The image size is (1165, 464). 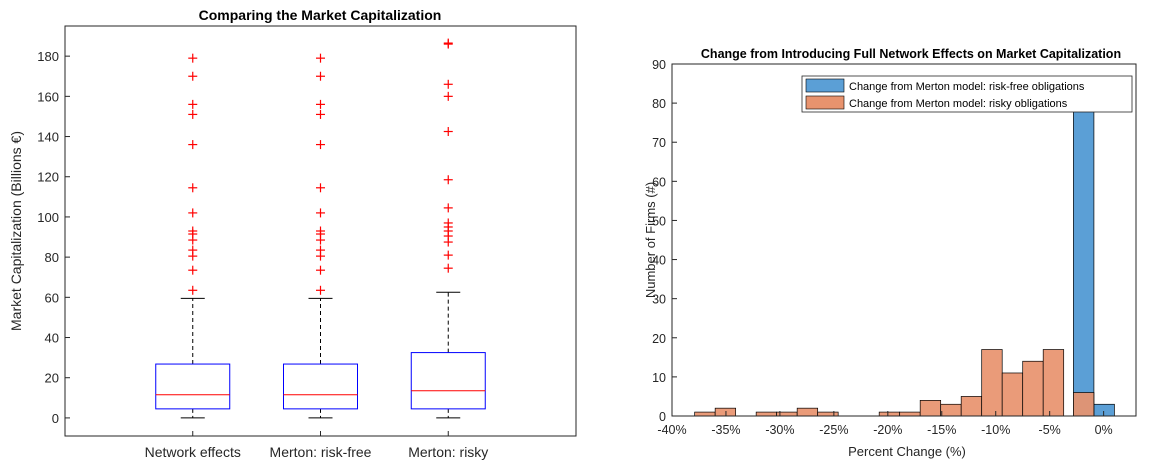 I want to click on boxplot-category-label: Network effects, so click(x=193, y=452).